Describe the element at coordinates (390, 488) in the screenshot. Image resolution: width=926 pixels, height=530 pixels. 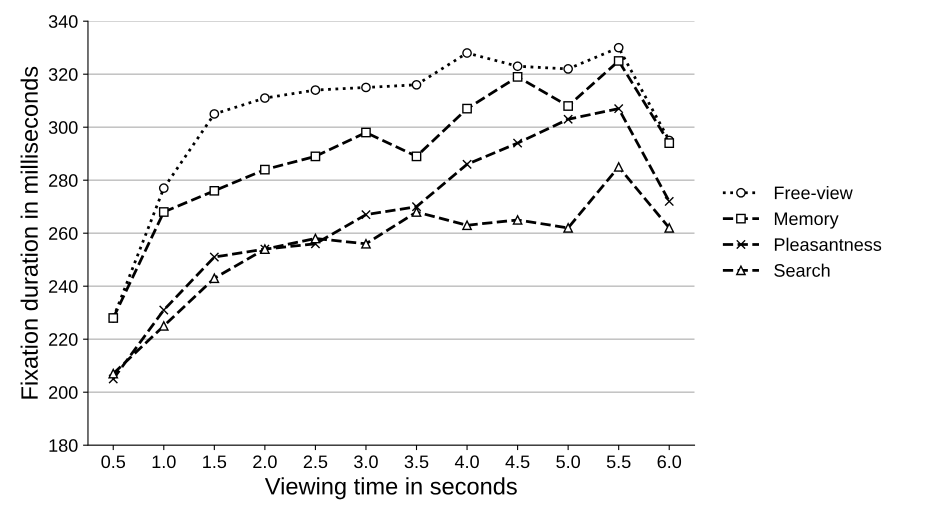
I see `x-axis-title: Viewing time in seconds` at that location.